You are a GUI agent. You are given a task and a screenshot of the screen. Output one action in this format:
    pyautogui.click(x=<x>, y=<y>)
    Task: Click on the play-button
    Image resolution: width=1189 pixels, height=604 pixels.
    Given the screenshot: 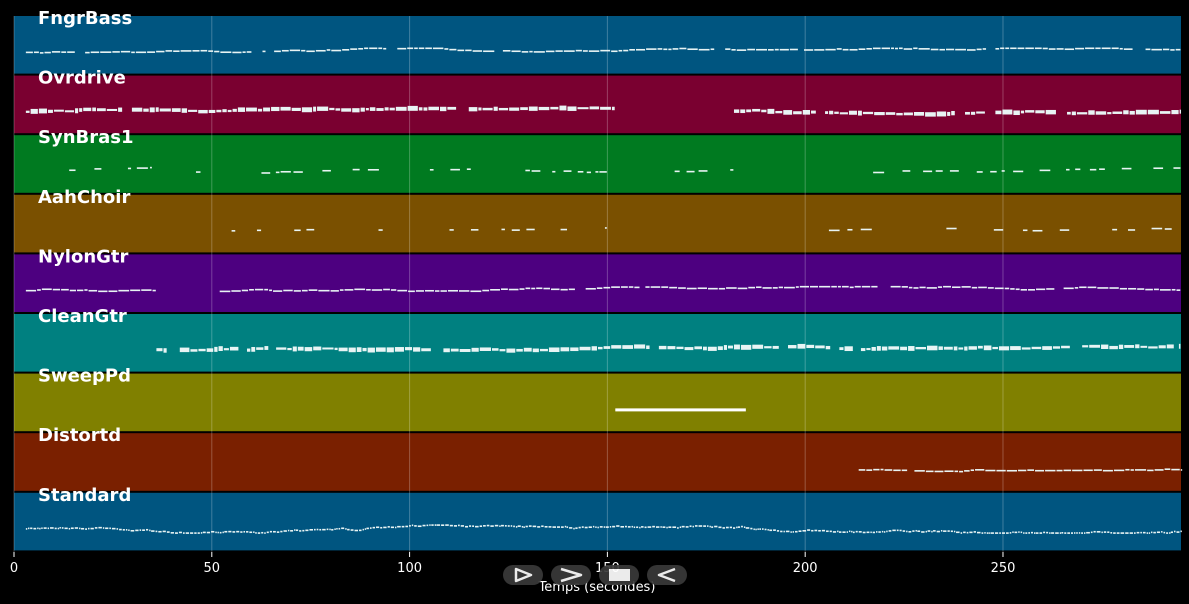 What is the action you would take?
    pyautogui.click(x=523, y=575)
    